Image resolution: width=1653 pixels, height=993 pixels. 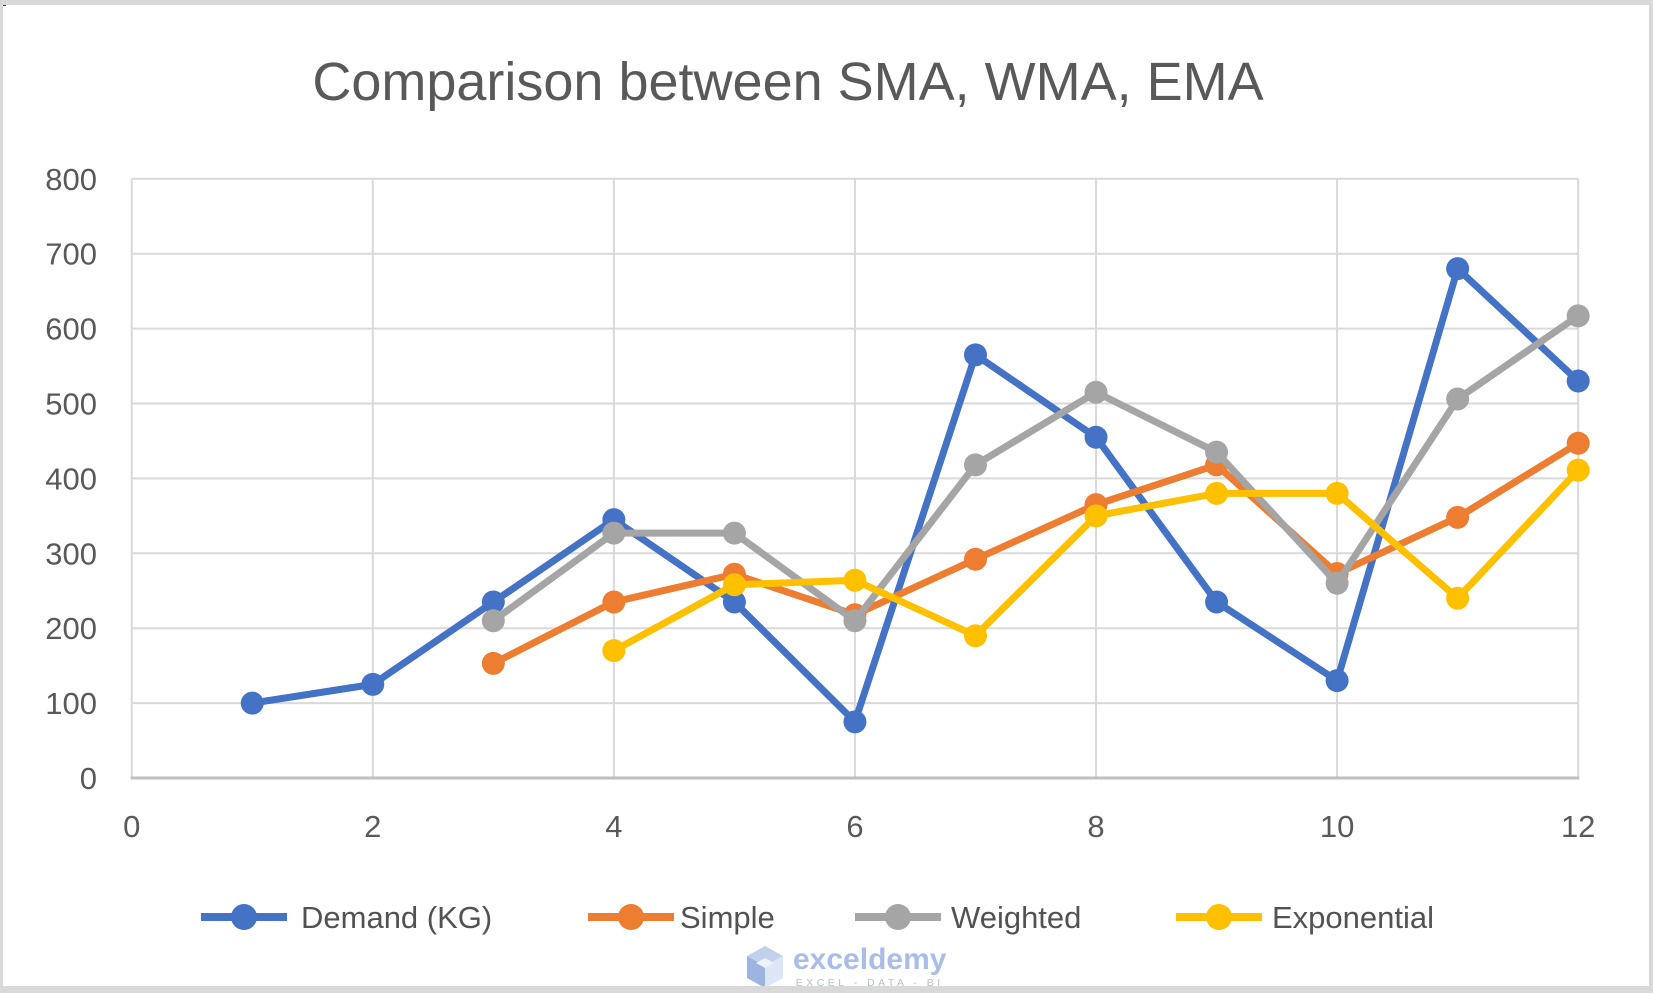 I want to click on x-tick-label: 10, so click(x=1337, y=826).